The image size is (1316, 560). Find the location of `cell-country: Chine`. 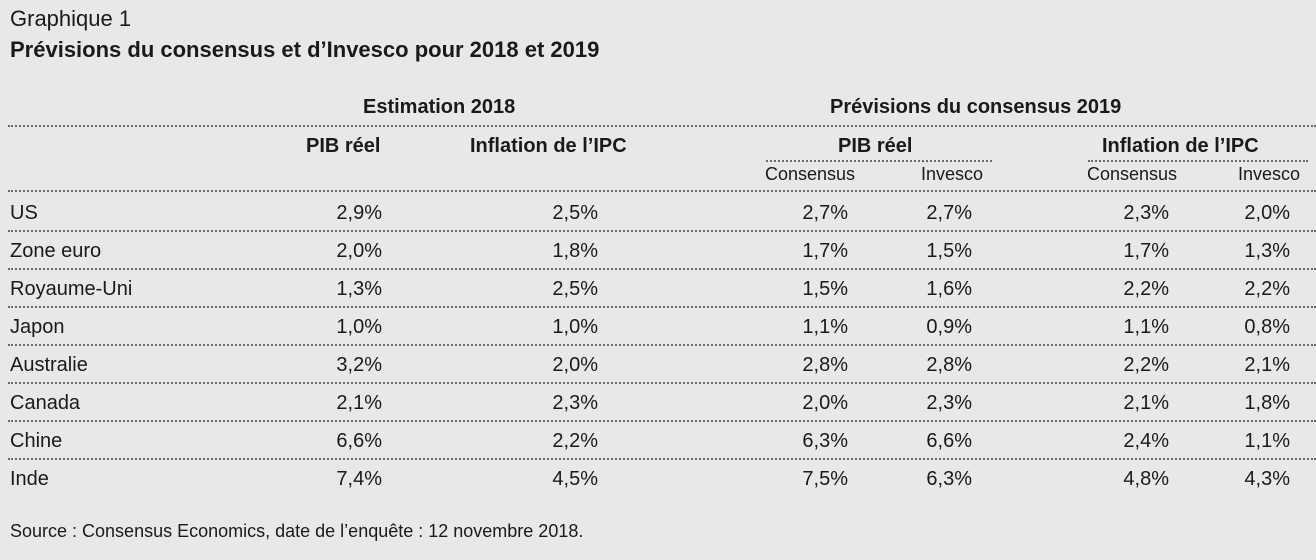

cell-country: Chine is located at coordinates (36, 441).